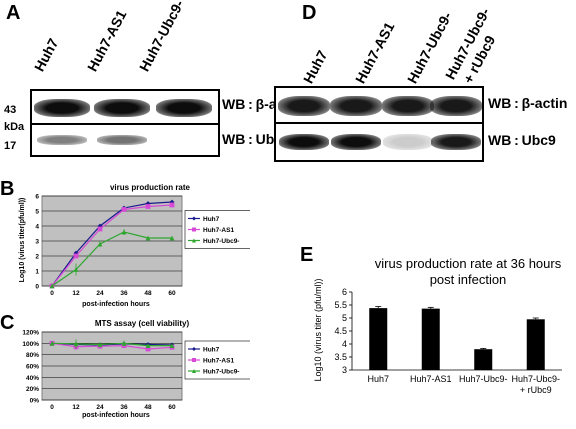  Describe the element at coordinates (536, 390) in the screenshot. I see `category-label-line2: + rUbc9` at that location.